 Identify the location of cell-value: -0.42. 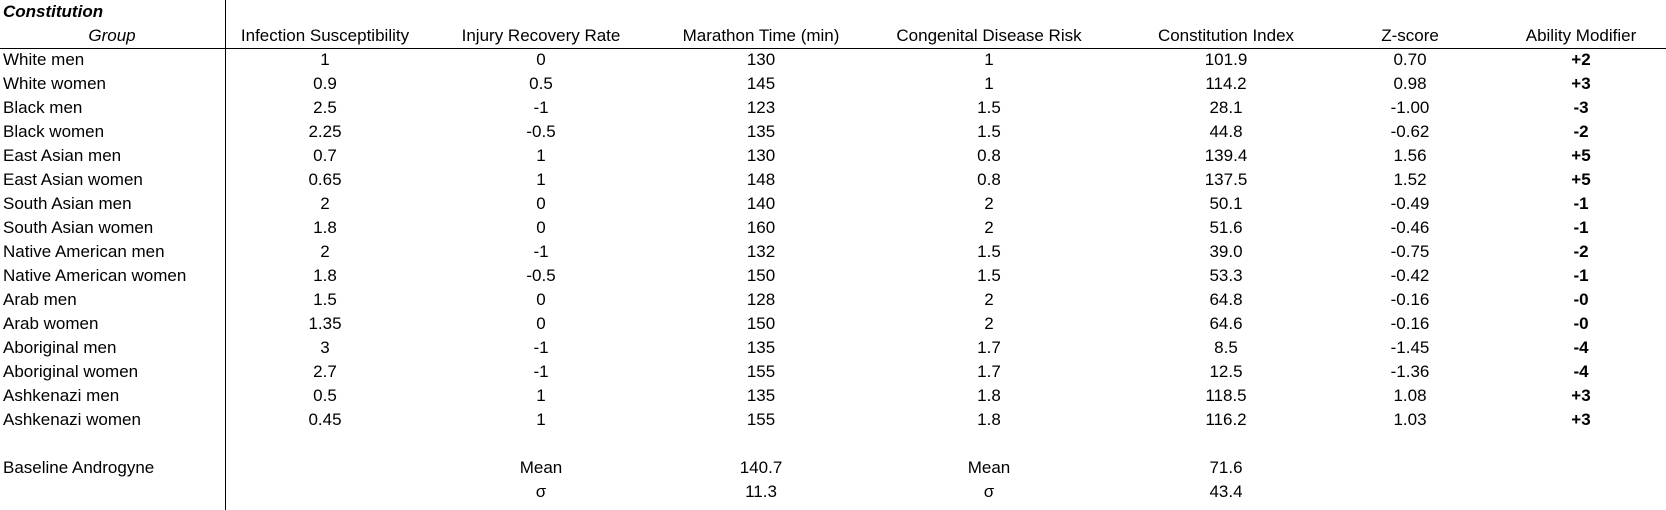
(1410, 275).